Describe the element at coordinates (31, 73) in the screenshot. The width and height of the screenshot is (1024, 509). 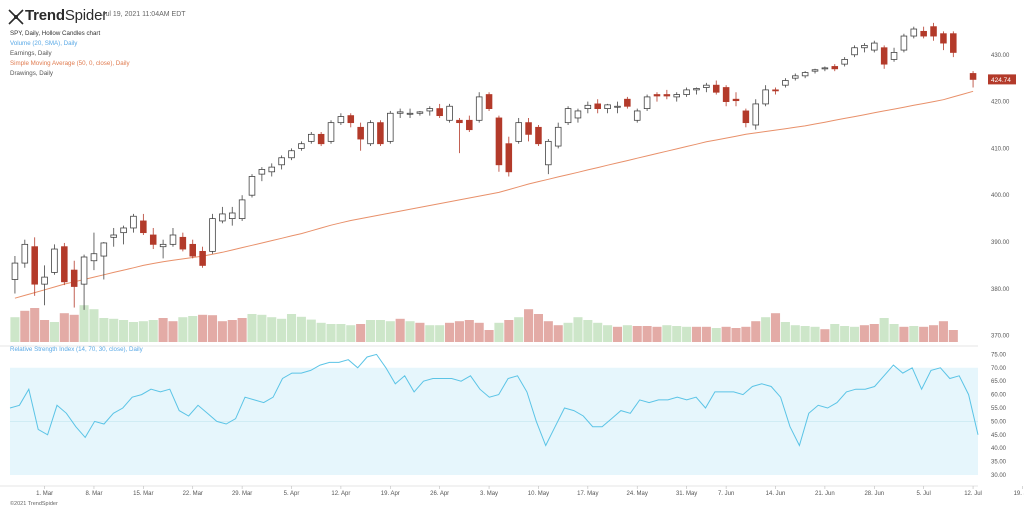
I see `legend-drawings: Drawings, Daily` at that location.